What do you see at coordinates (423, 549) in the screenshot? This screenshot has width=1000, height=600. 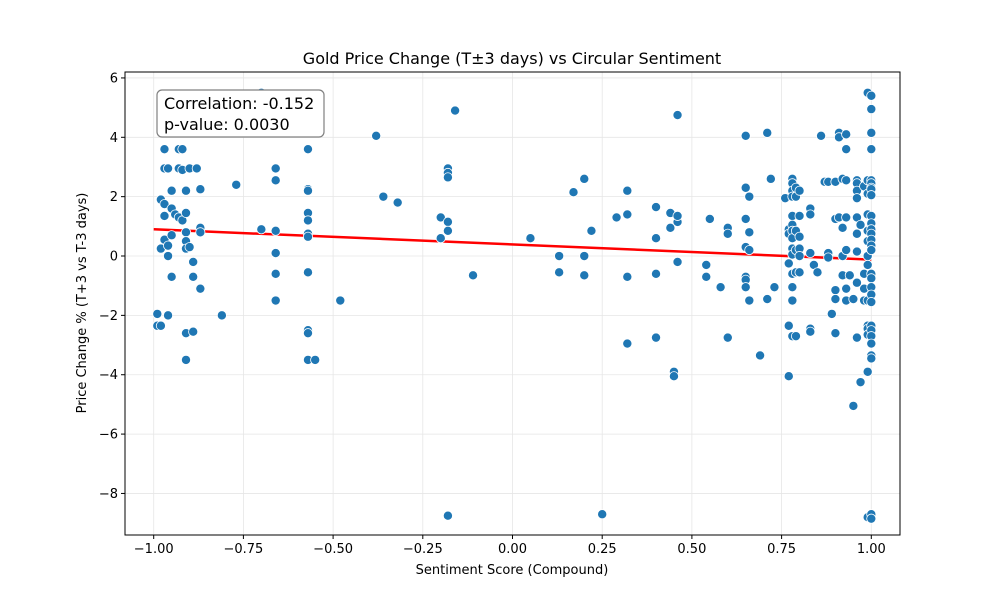 I see `x-tick-label: −0.25` at bounding box center [423, 549].